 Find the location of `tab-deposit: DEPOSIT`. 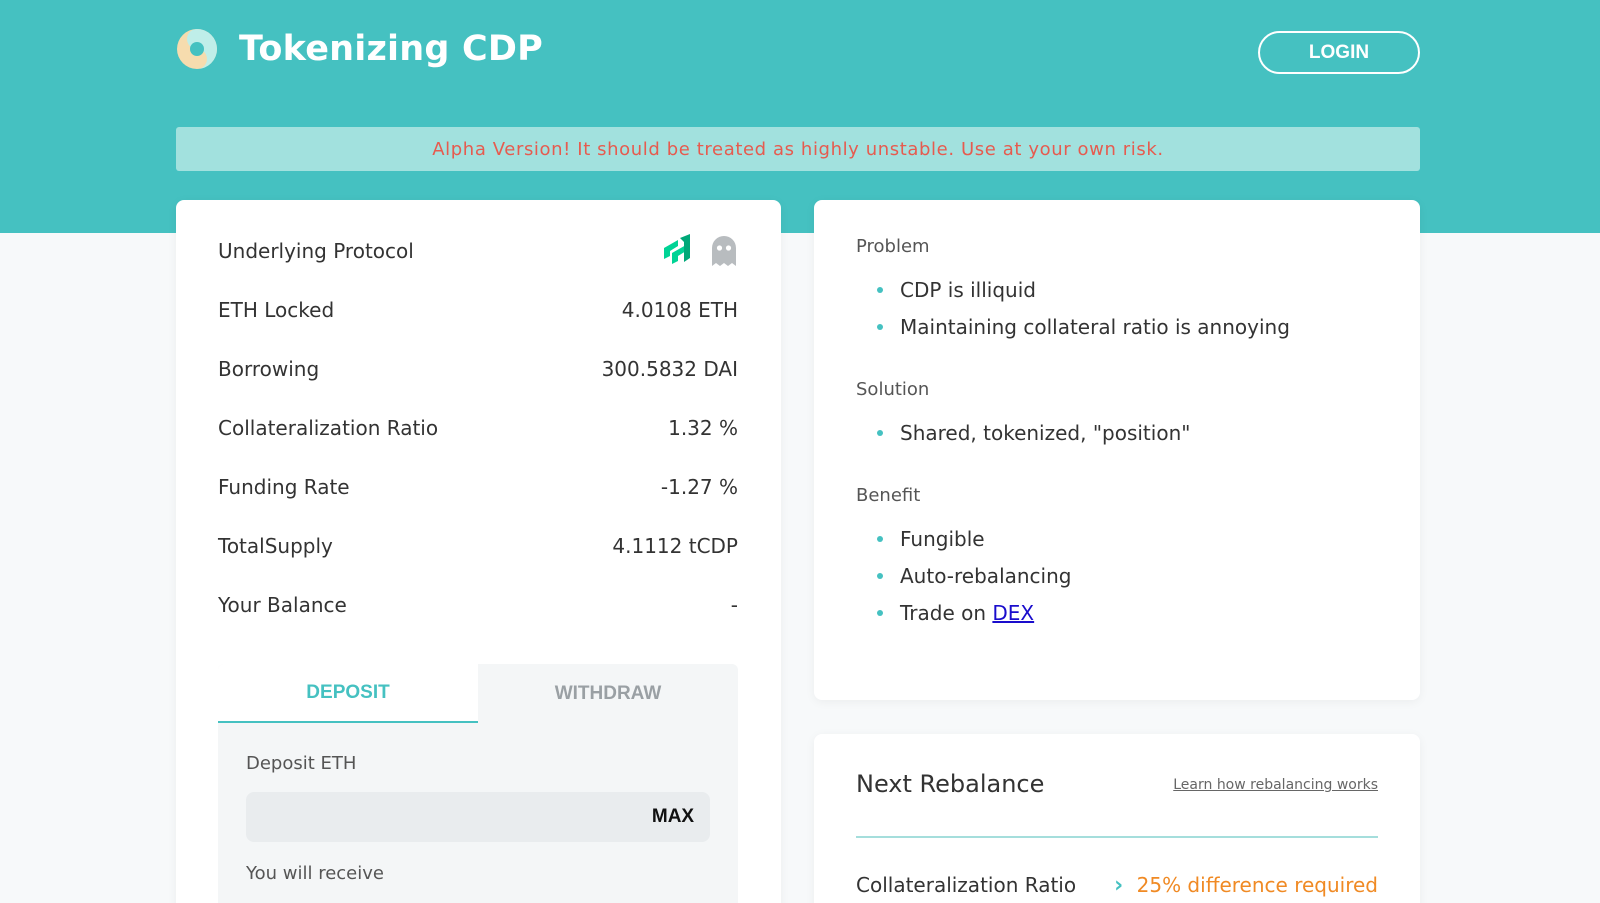

tab-deposit: DEPOSIT is located at coordinates (348, 693).